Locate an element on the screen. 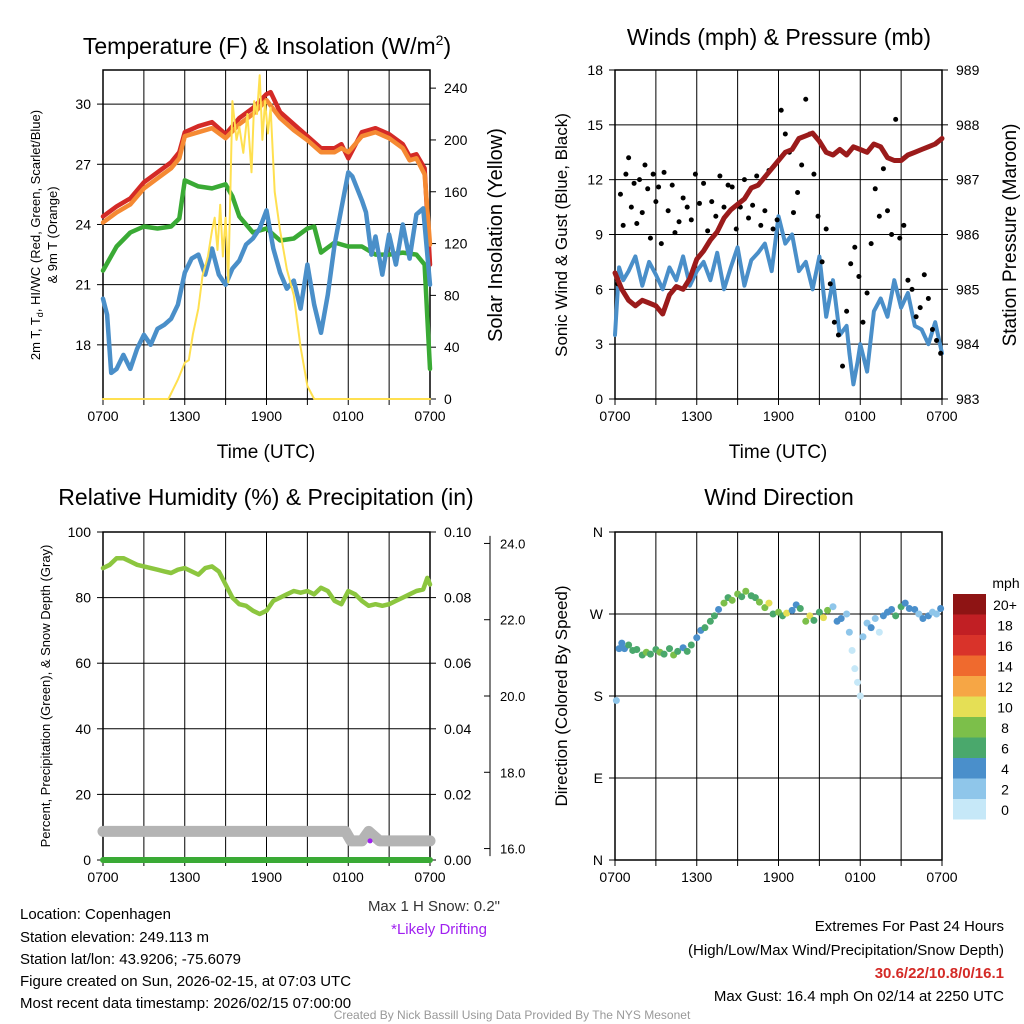 The image size is (1024, 1024). solar-insolation-line is located at coordinates (266, 237).